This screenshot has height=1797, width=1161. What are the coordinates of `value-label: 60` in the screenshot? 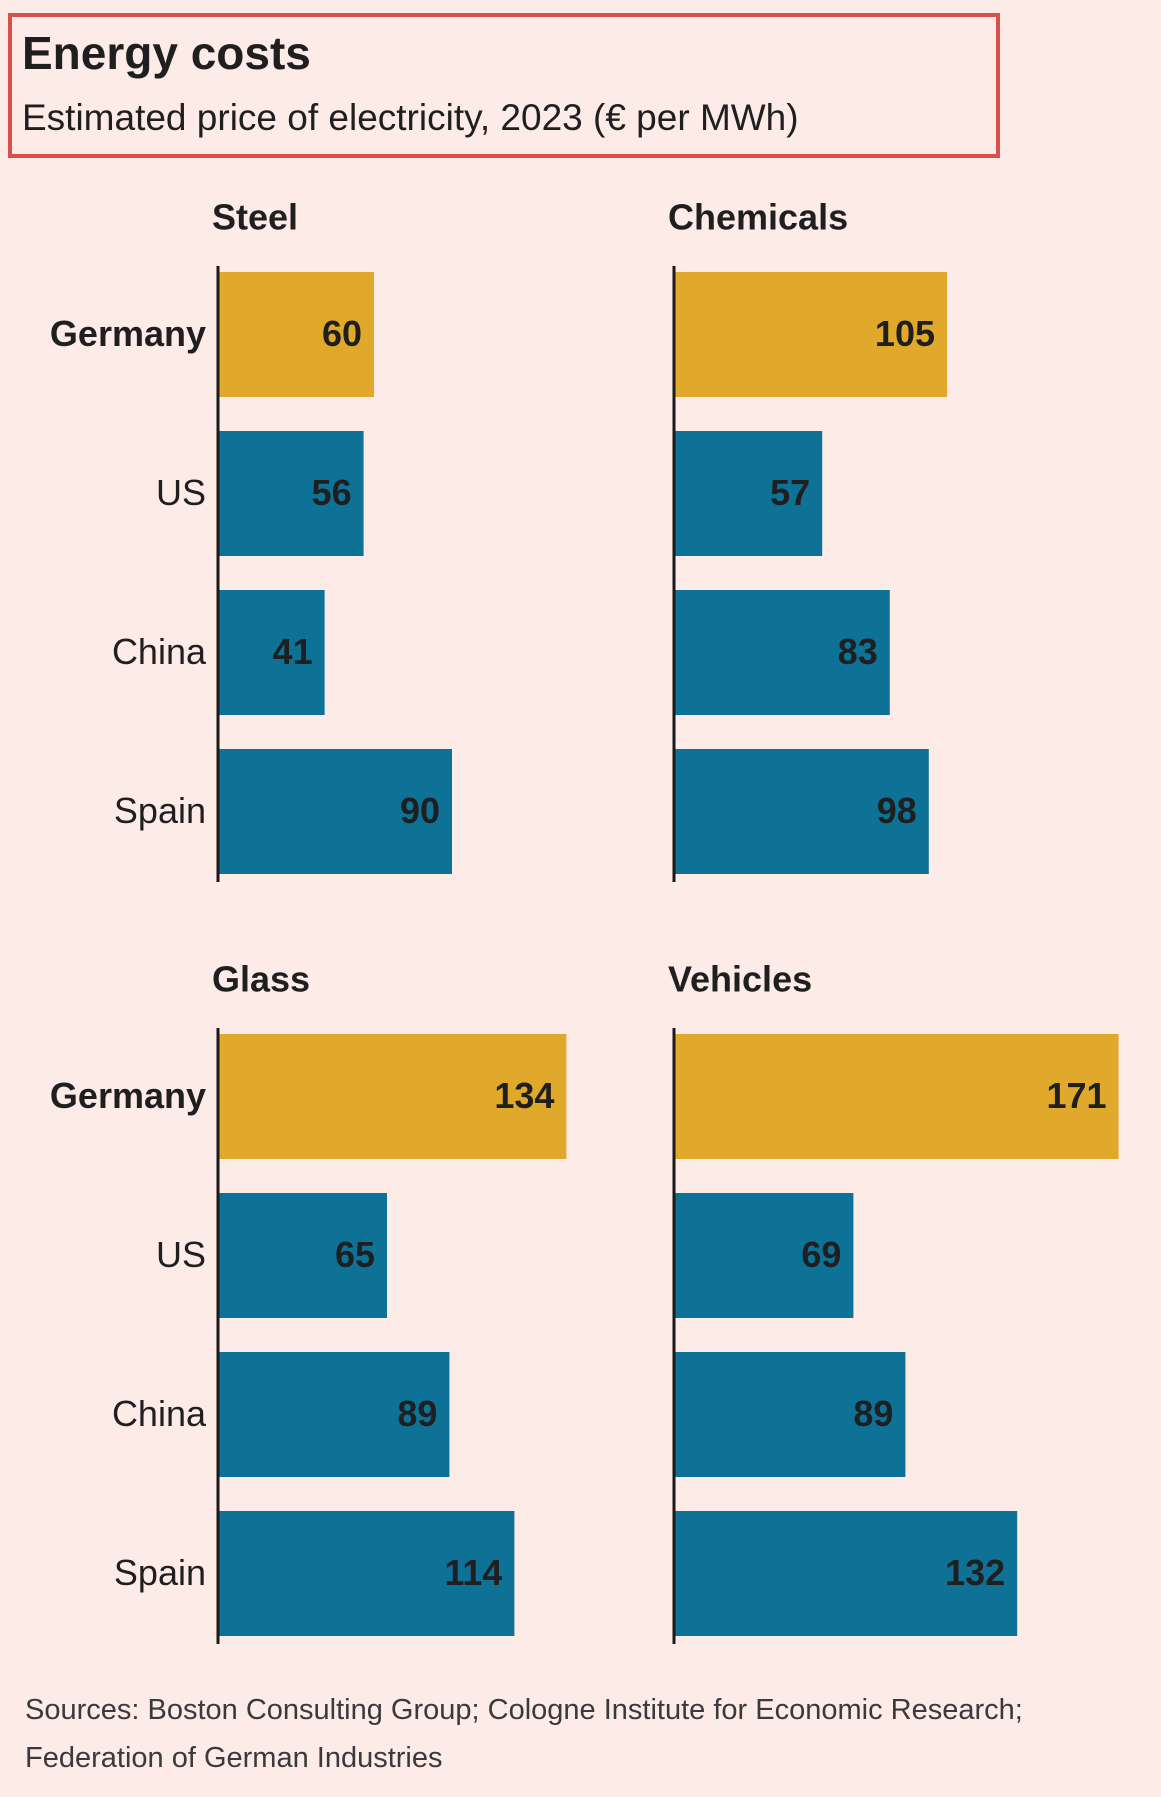 It's located at (342, 333).